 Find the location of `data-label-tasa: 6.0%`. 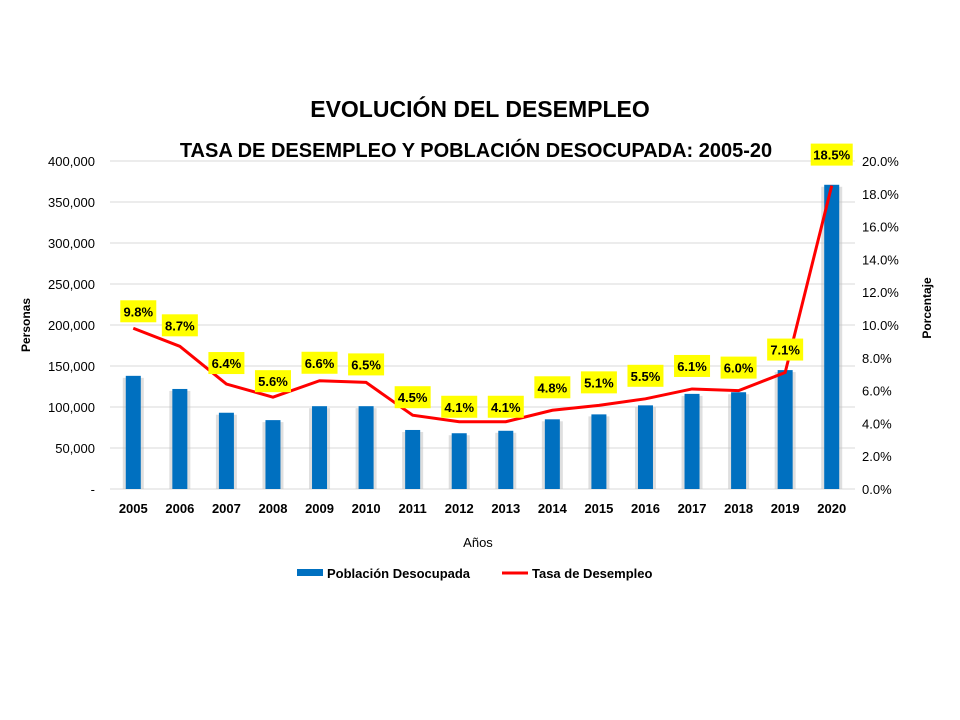

data-label-tasa: 6.0% is located at coordinates (739, 368).